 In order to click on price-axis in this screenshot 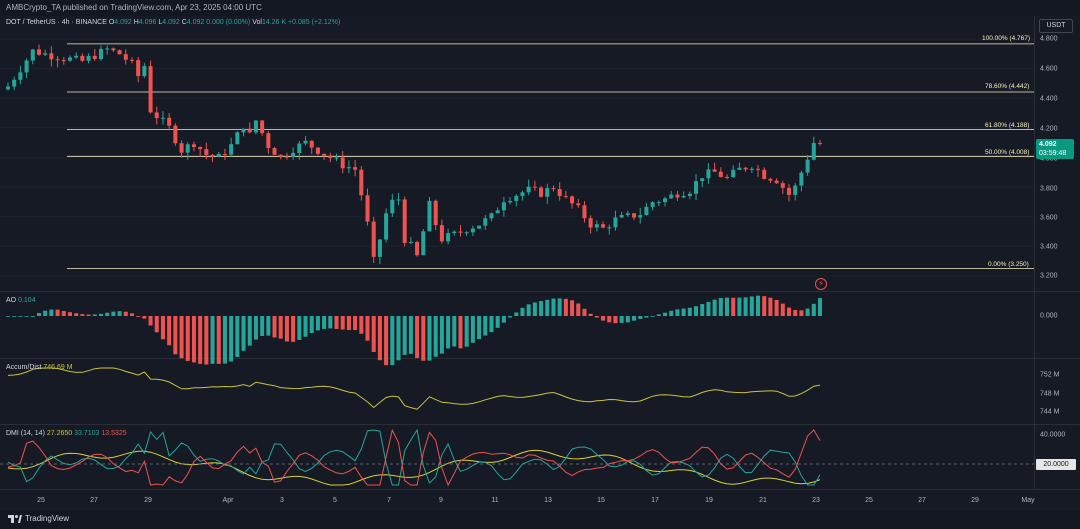, I will do `click(1057, 252)`.